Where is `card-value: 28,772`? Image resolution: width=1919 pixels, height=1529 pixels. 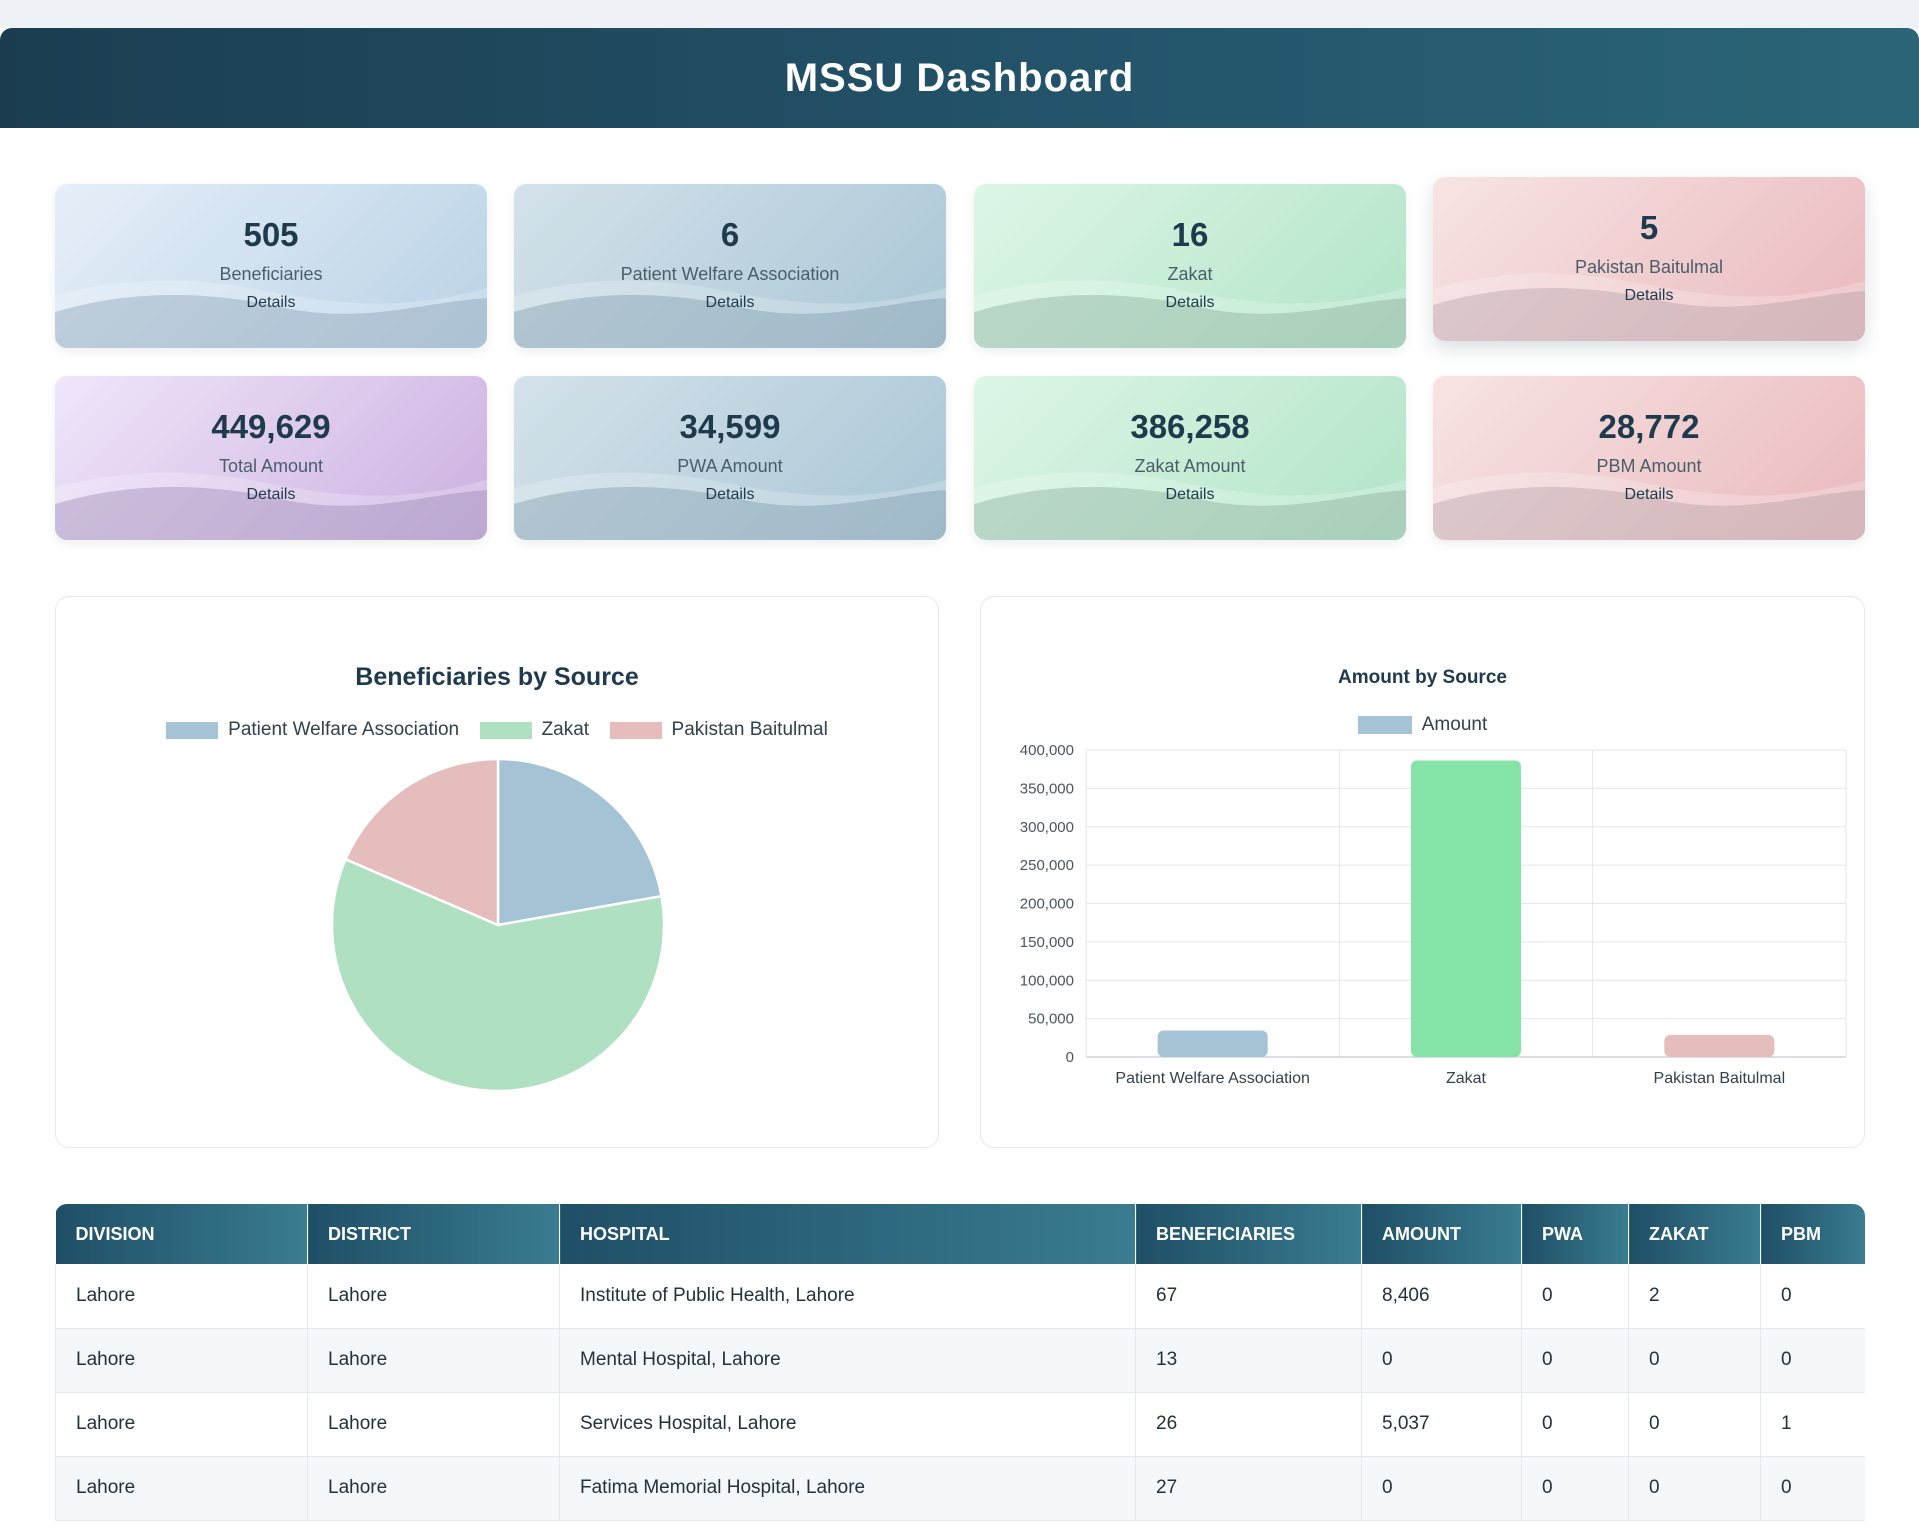
card-value: 28,772 is located at coordinates (1649, 426).